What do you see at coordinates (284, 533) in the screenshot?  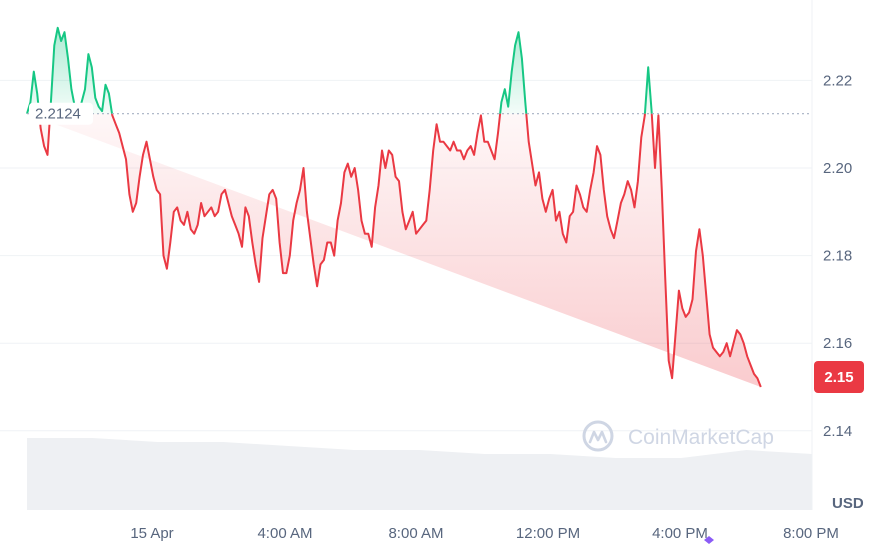 I see `x-tick-label: 4:00 AM` at bounding box center [284, 533].